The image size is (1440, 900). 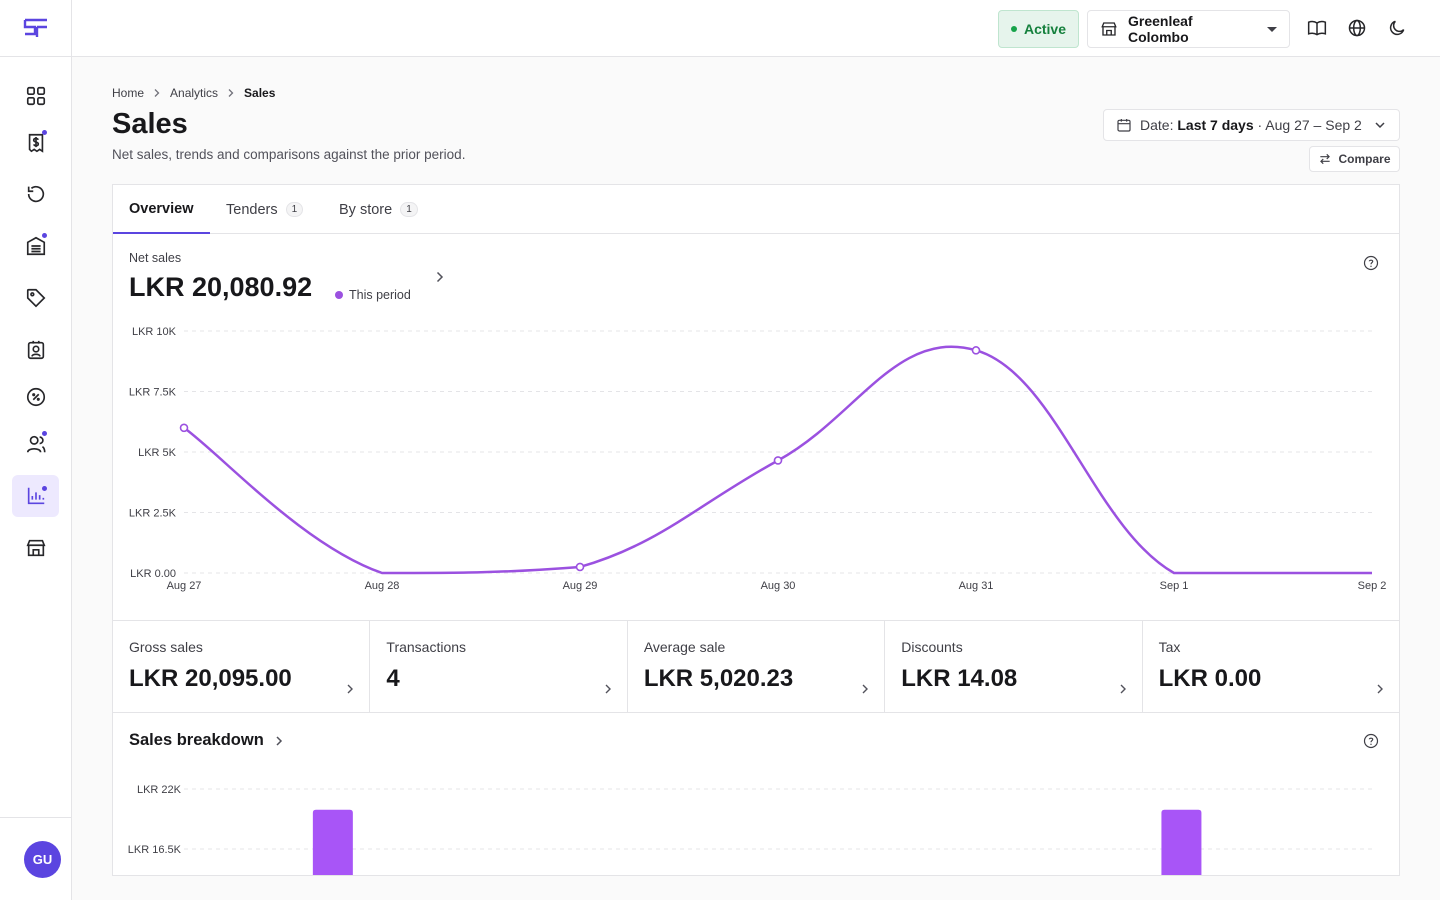 I want to click on bar-chart-icon, so click(x=35, y=496).